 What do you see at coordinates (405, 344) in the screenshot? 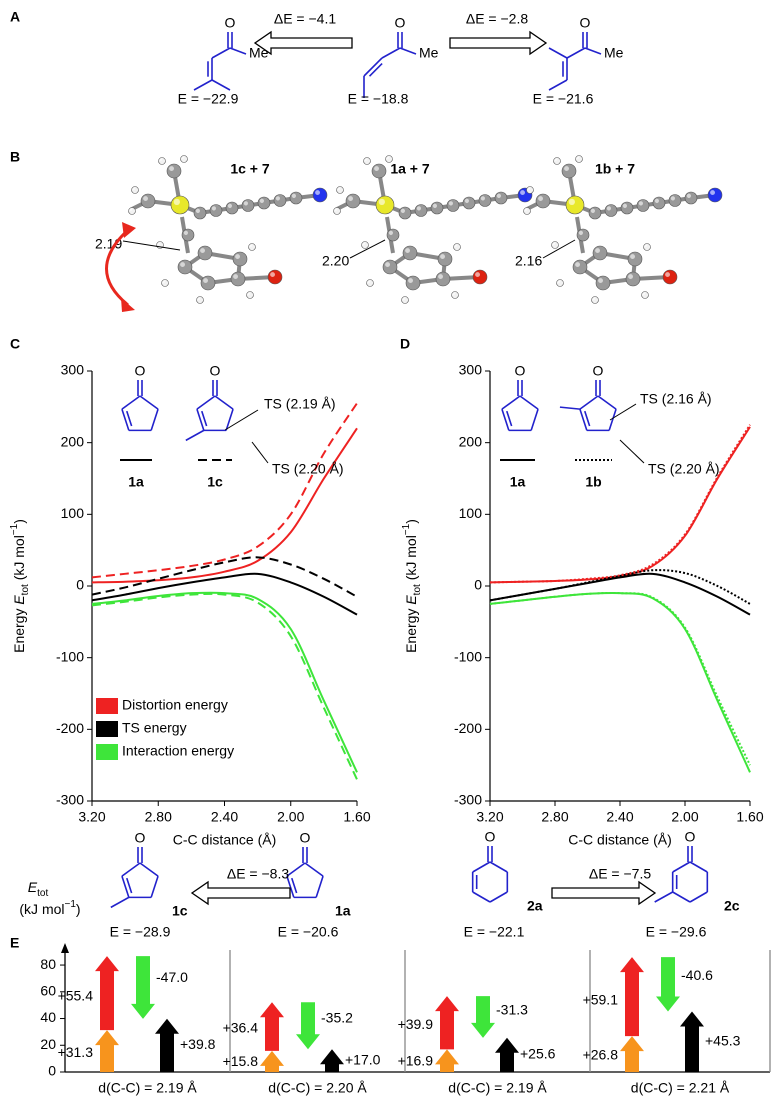
I see `panel-label: D` at bounding box center [405, 344].